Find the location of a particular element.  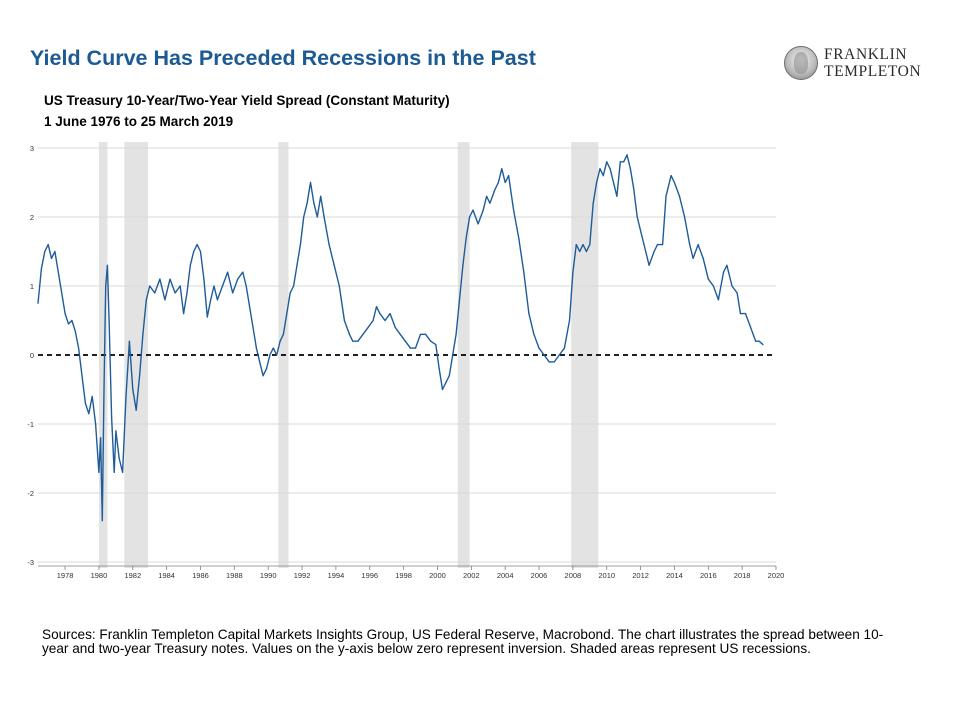

x-tick-label-2018: 2018 is located at coordinates (742, 575).